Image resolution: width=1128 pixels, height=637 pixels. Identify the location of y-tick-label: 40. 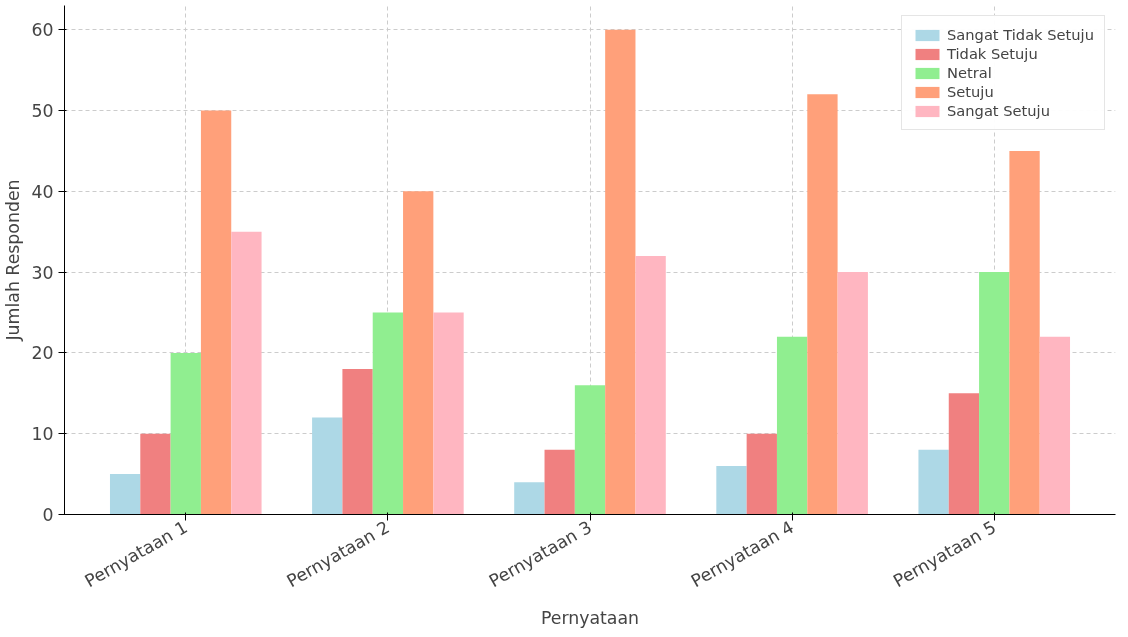
(42, 191).